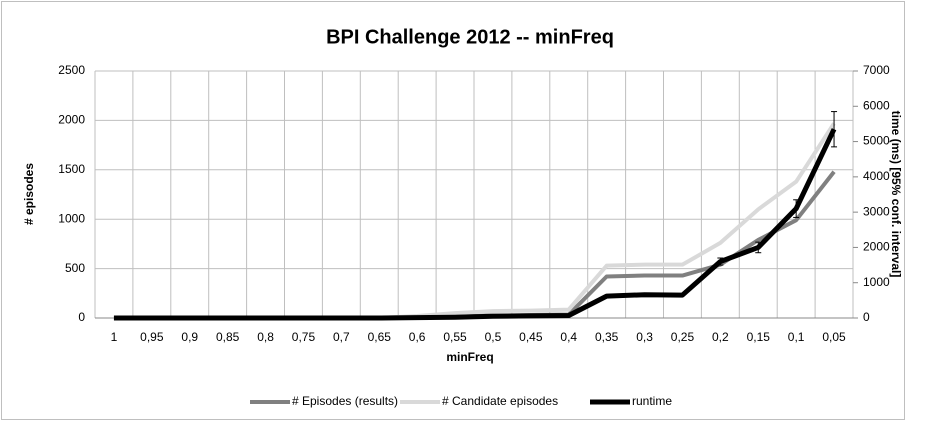 This screenshot has height=428, width=926. I want to click on x-tick-label: 0,2, so click(720, 337).